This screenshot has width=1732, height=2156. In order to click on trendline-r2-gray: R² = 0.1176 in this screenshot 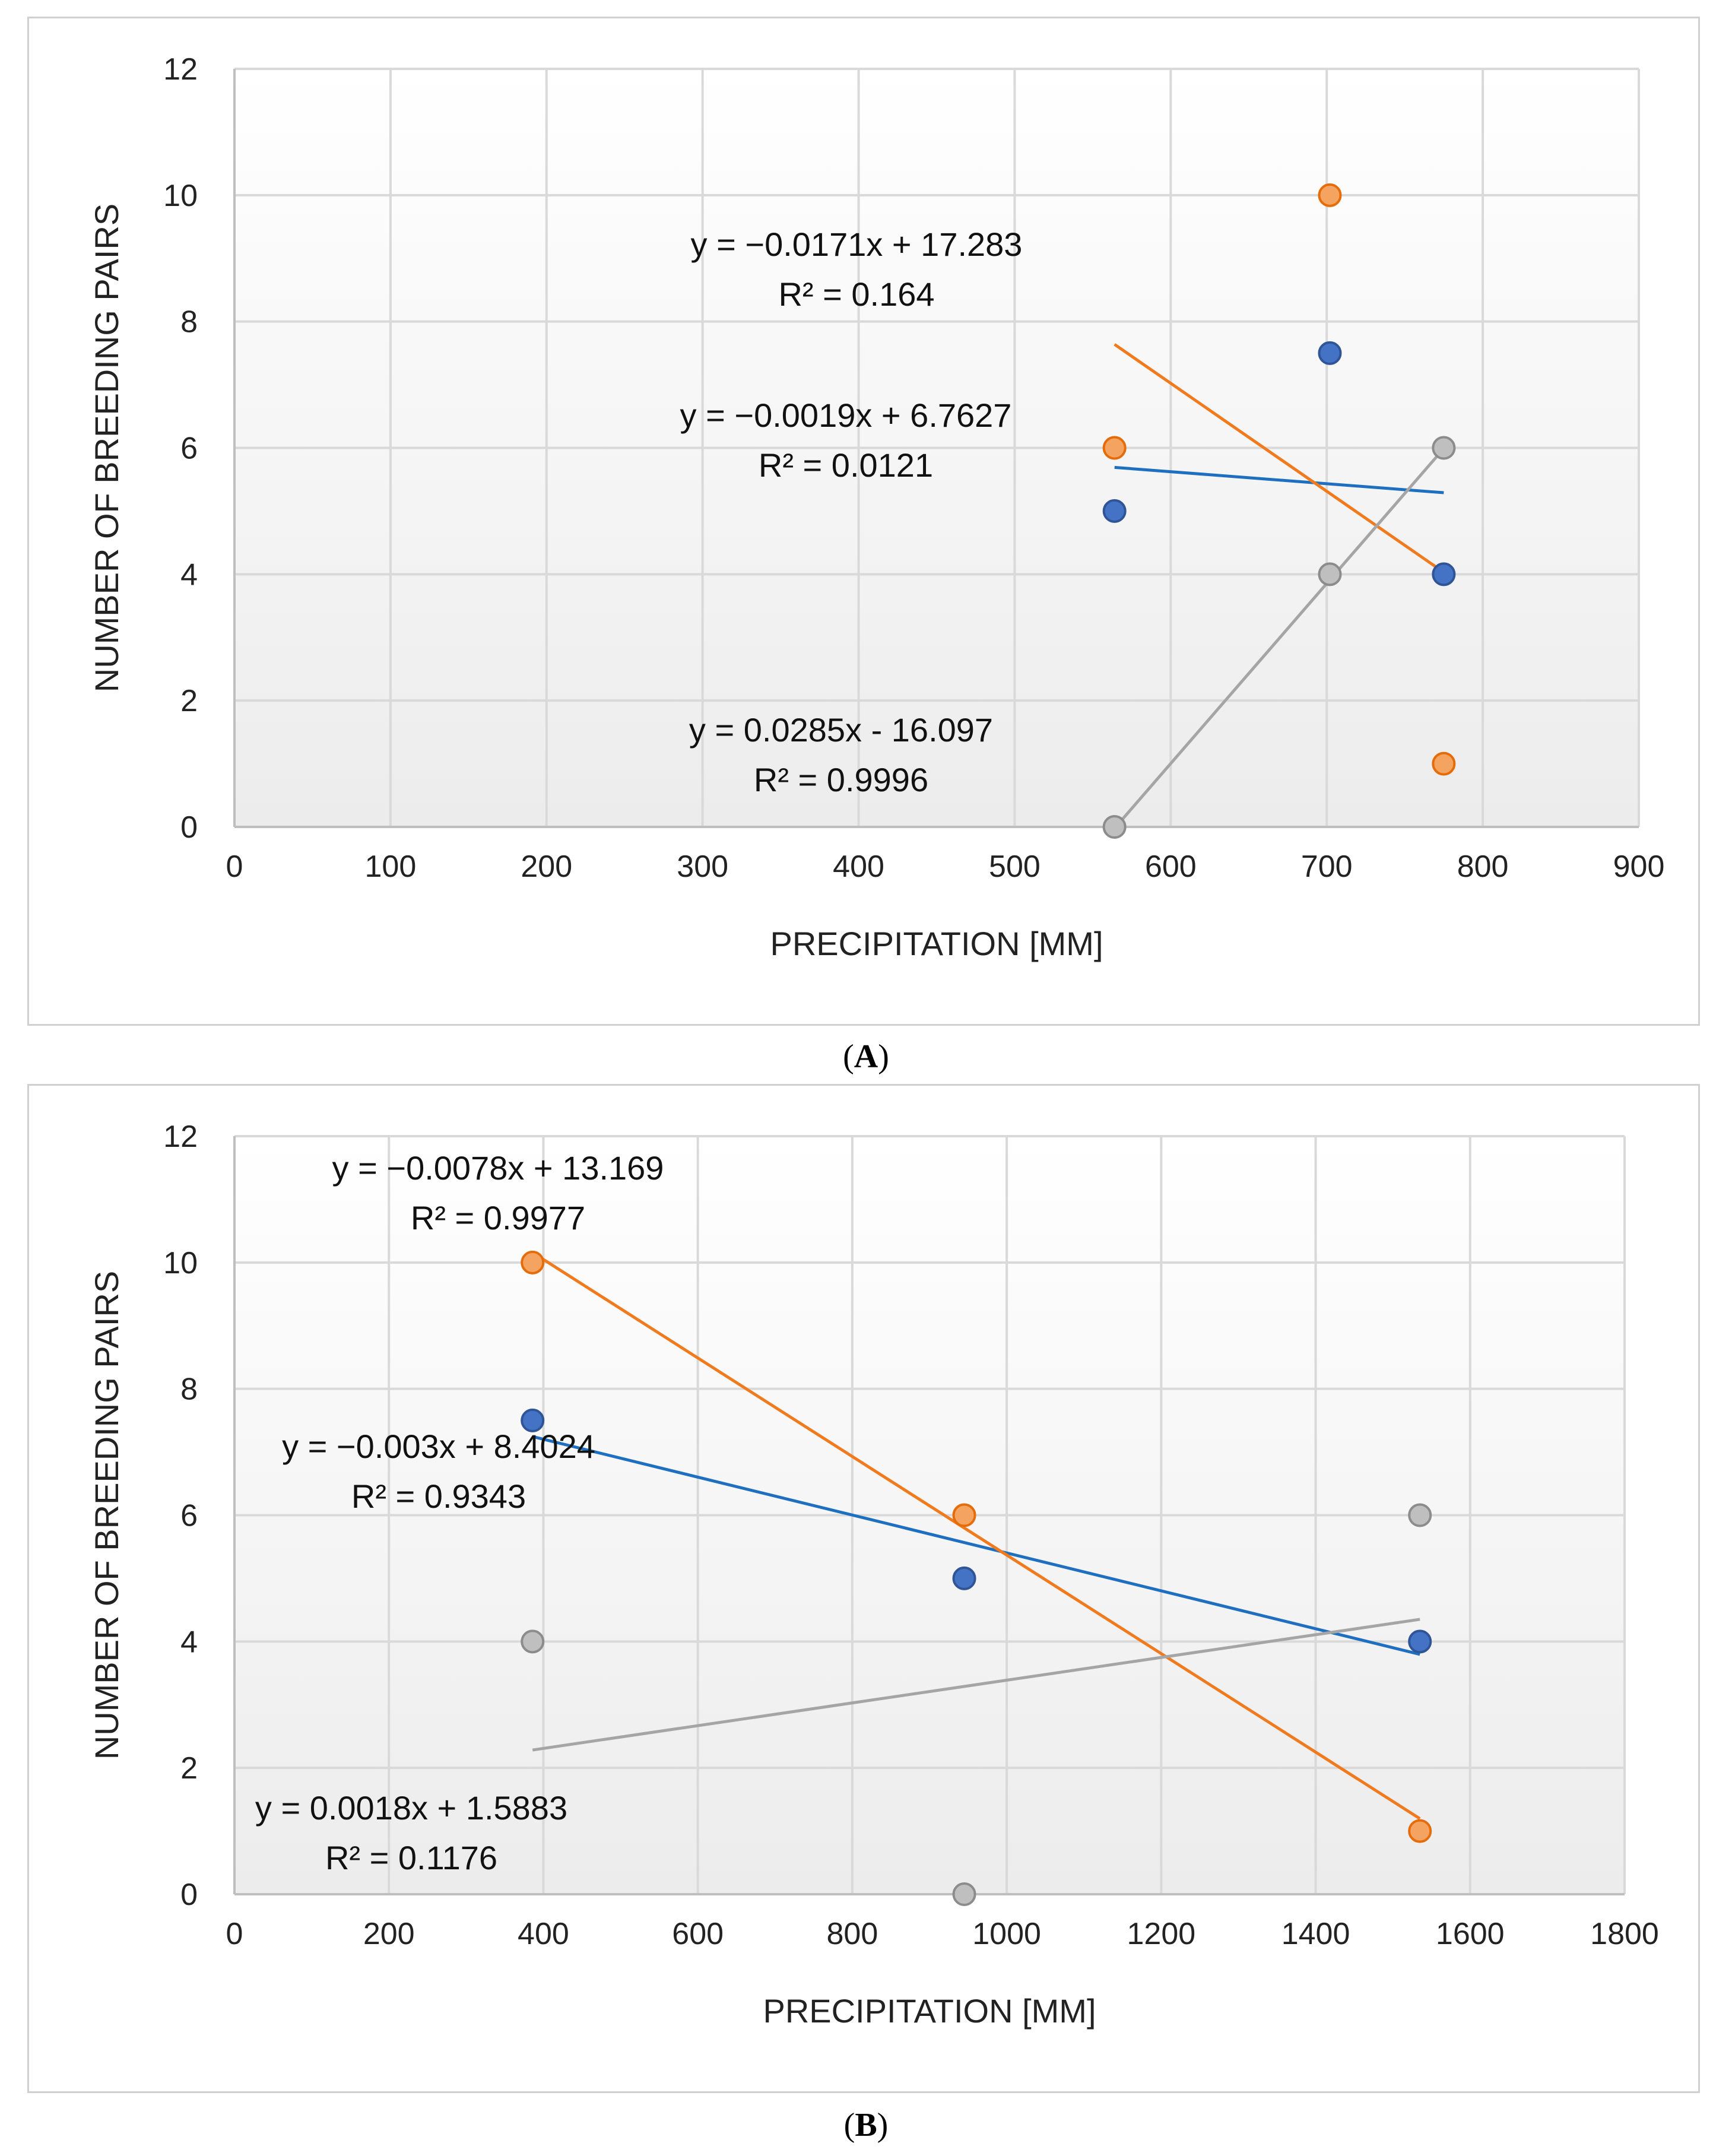, I will do `click(411, 1857)`.